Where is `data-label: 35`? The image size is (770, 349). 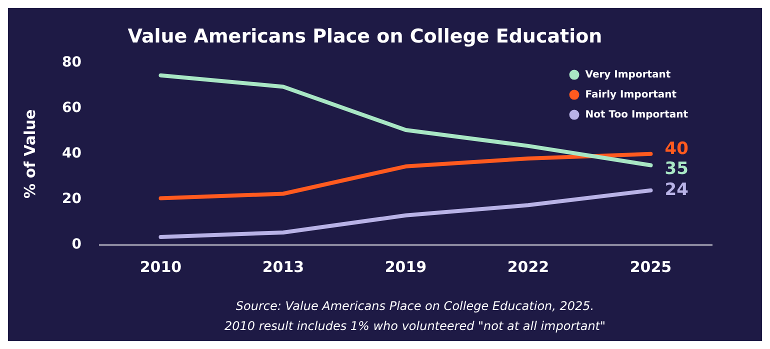
data-label: 35 is located at coordinates (676, 169).